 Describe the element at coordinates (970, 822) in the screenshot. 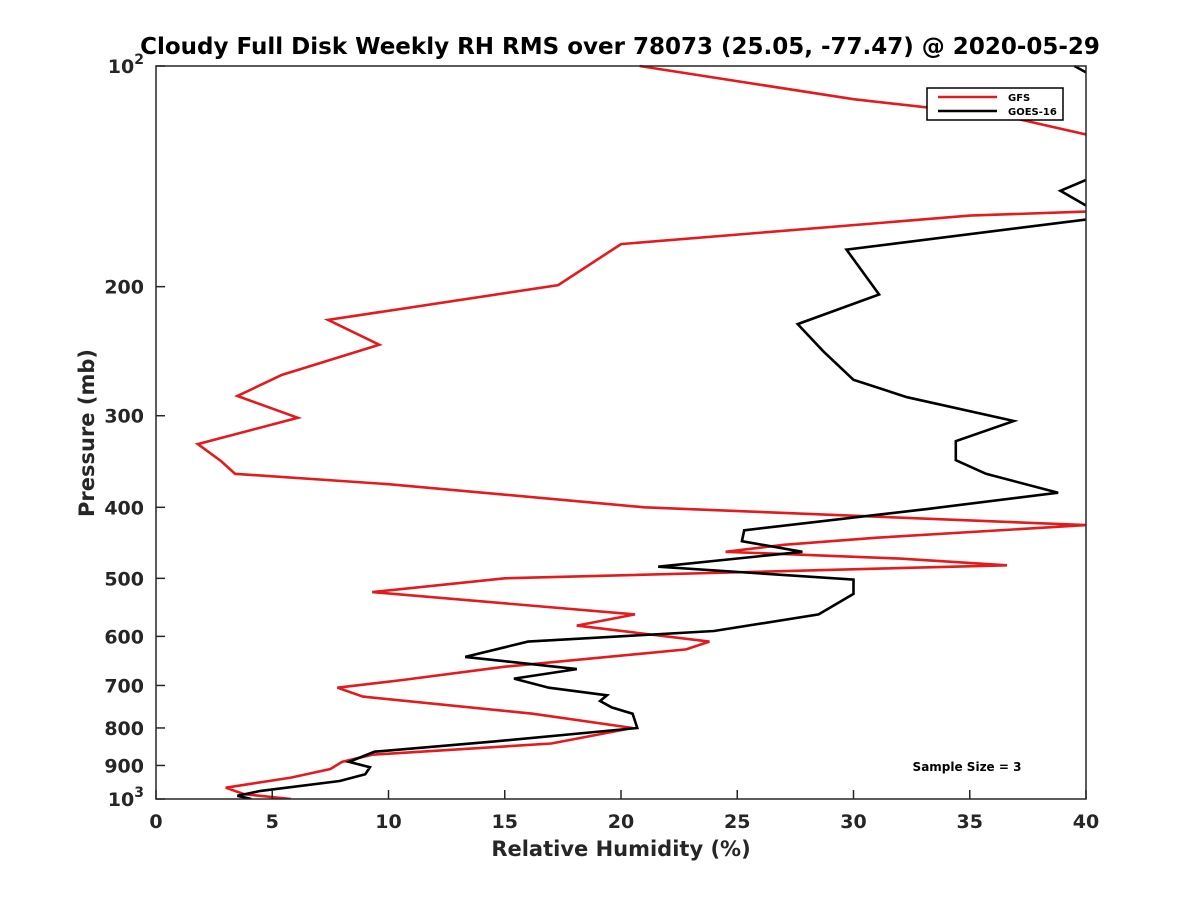

I see `x-tick-label: 35` at that location.